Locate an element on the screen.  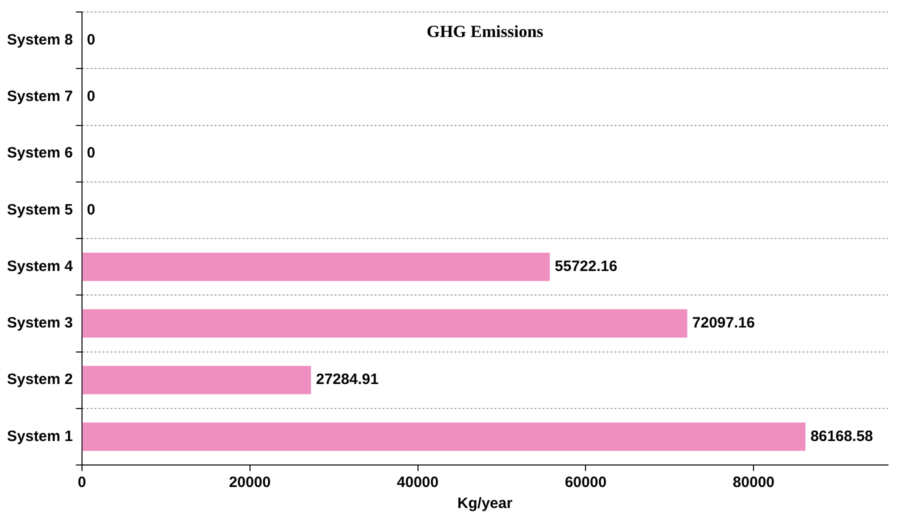
y-tick-label: System 7 is located at coordinates (40, 97).